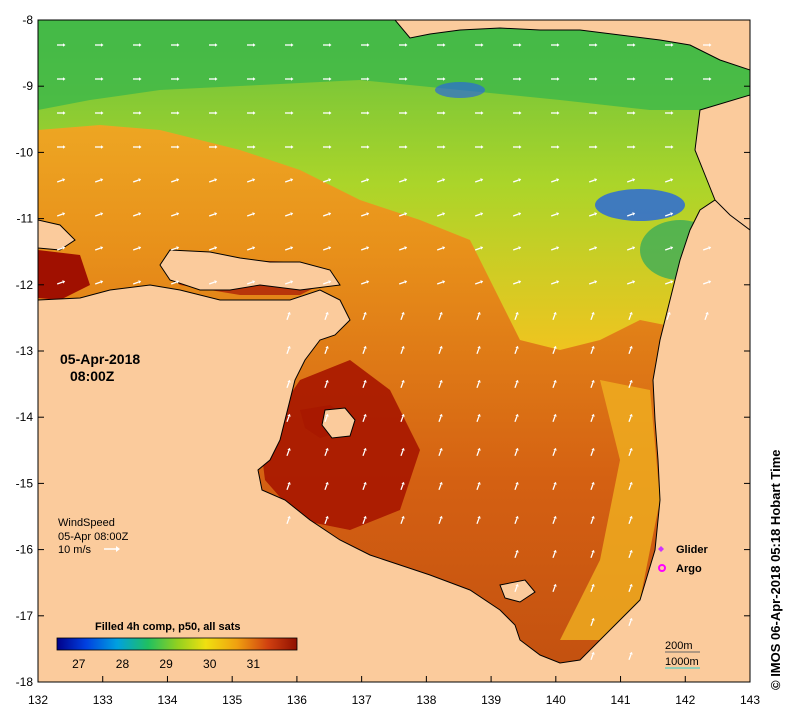 The height and width of the screenshot is (716, 791). What do you see at coordinates (750, 700) in the screenshot?
I see `x-tick-label: 143` at bounding box center [750, 700].